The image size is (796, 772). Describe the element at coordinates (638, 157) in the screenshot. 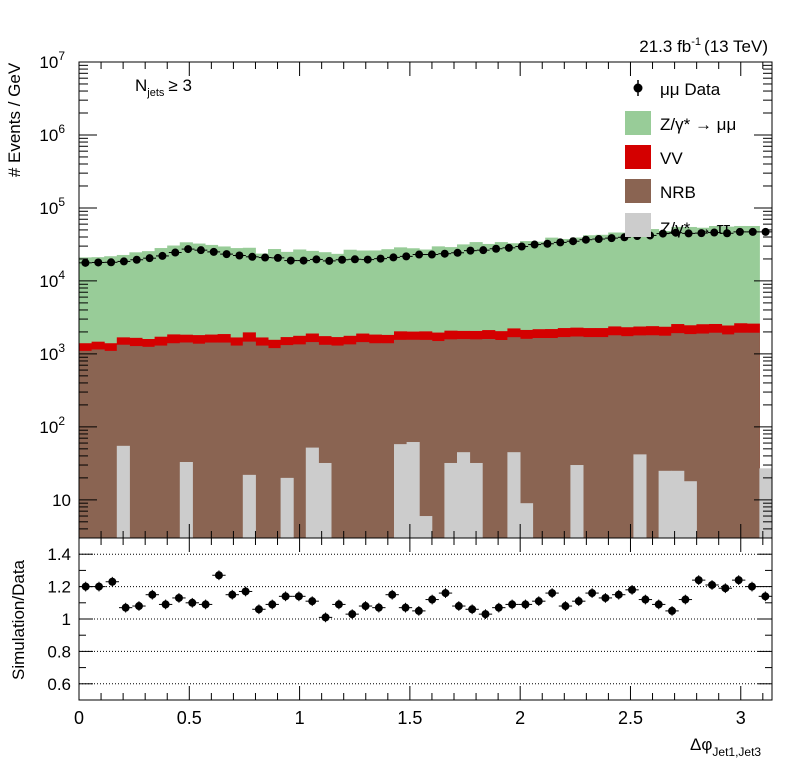

I see `legend-swatch-vv` at that location.